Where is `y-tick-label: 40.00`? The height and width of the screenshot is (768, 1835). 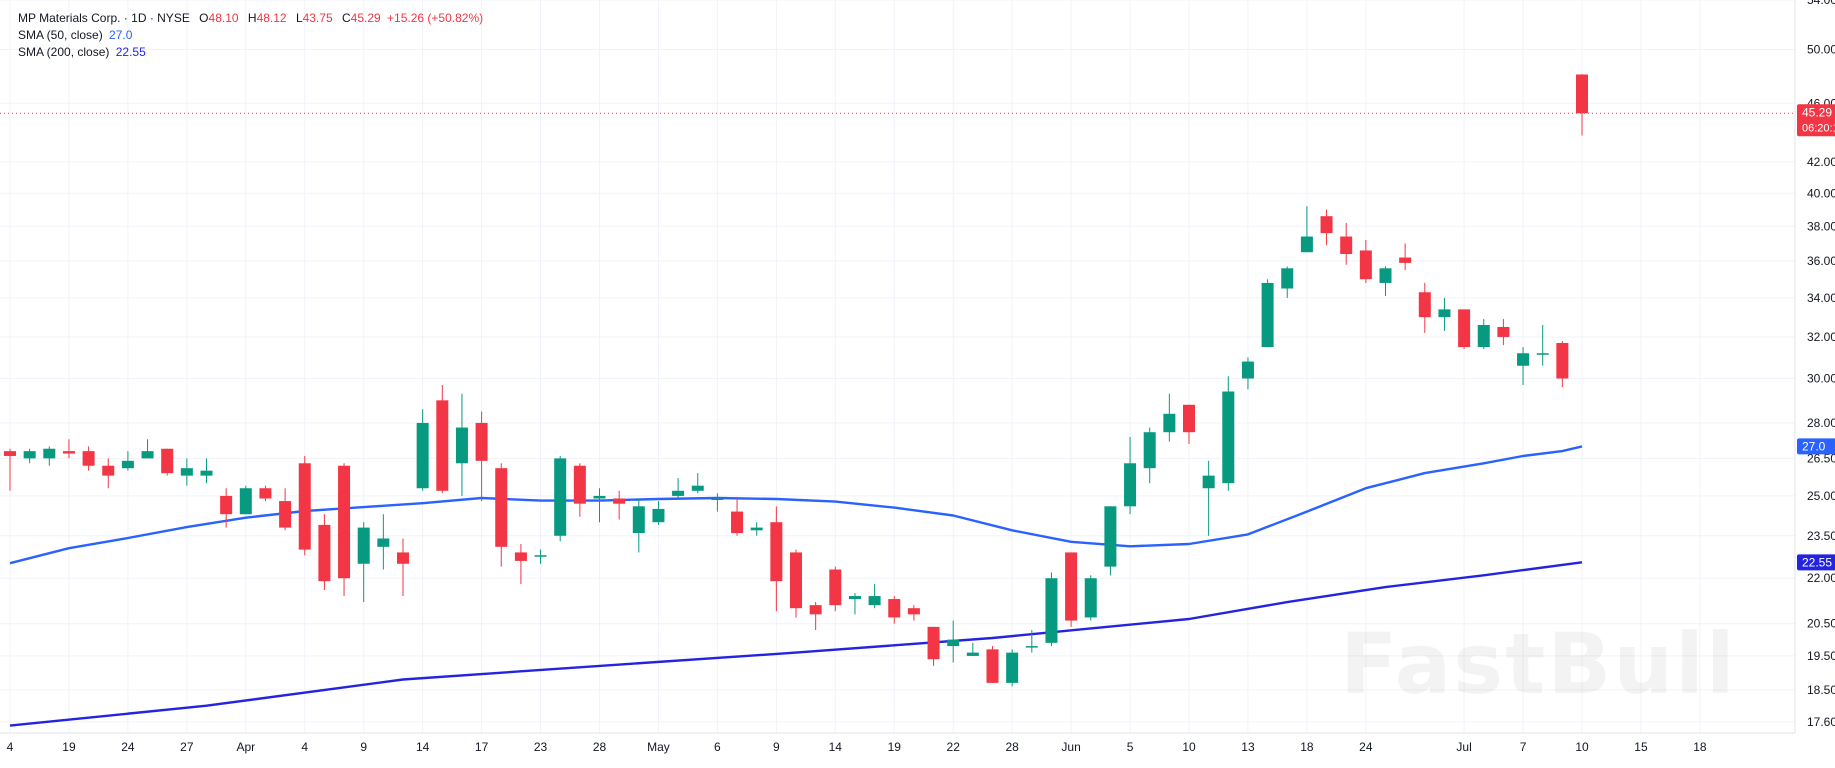 y-tick-label: 40.00 is located at coordinates (1821, 193).